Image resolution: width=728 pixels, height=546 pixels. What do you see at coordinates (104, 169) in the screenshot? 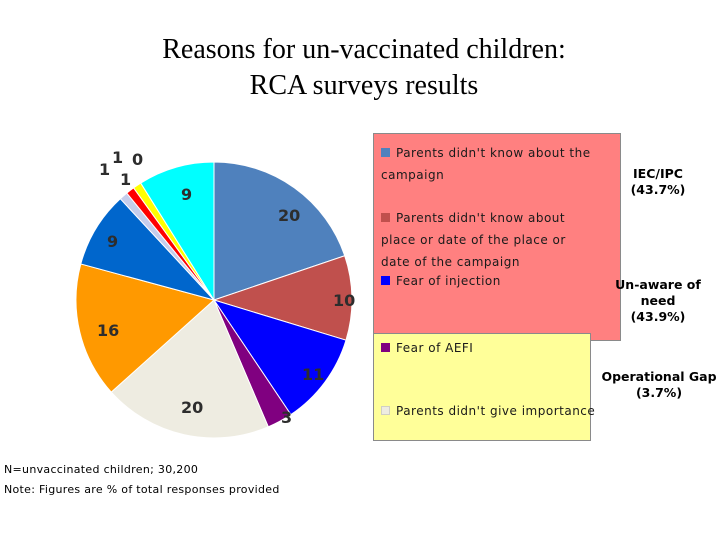
I see `data-label-7: 1` at bounding box center [104, 169].